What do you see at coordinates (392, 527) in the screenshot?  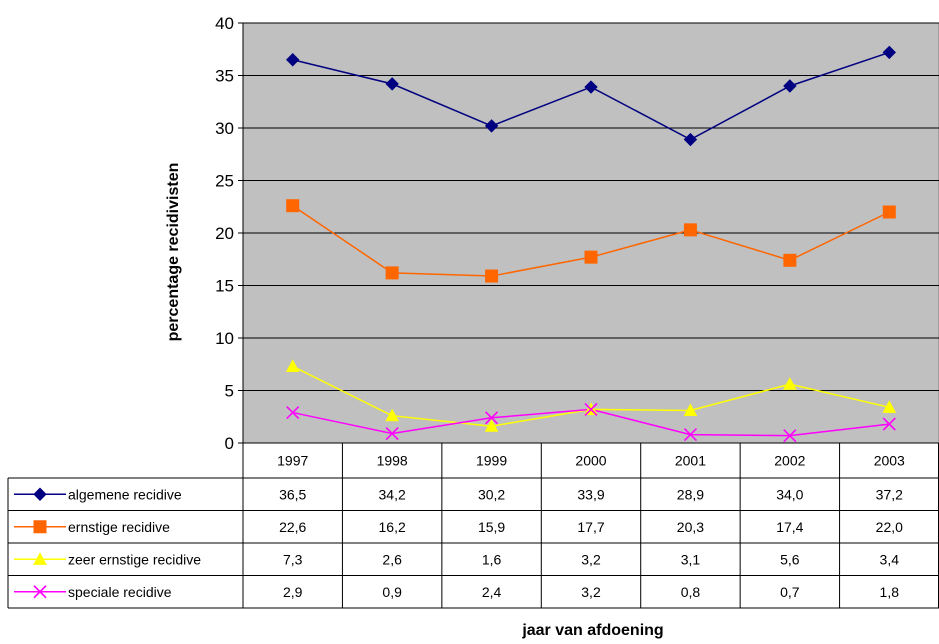 I see `data-label: 16,2` at bounding box center [392, 527].